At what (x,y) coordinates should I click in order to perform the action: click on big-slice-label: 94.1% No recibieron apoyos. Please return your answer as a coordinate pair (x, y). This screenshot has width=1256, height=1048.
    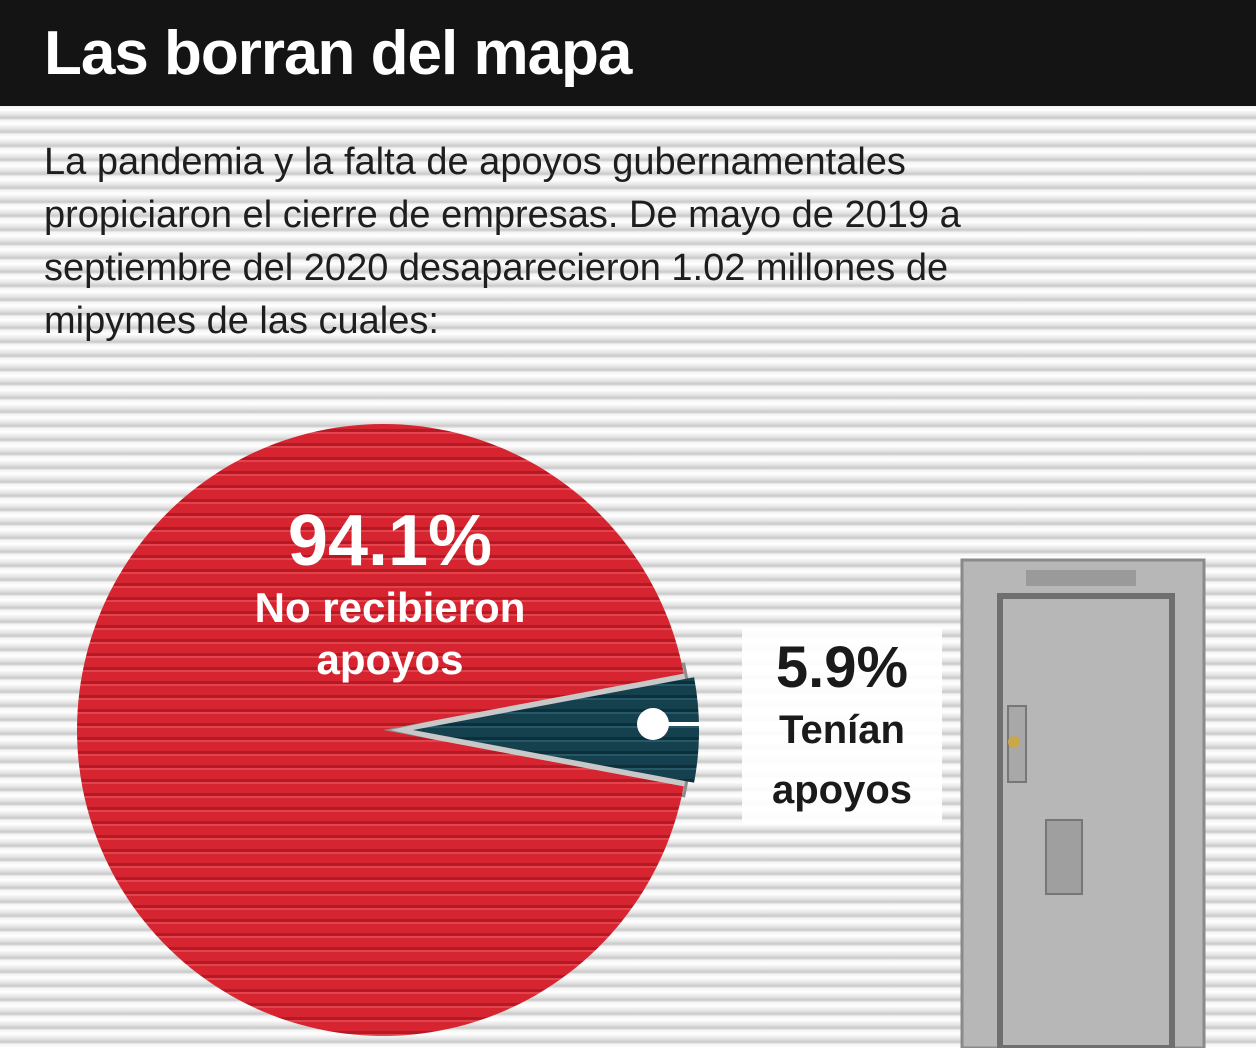
    Looking at the image, I should click on (390, 593).